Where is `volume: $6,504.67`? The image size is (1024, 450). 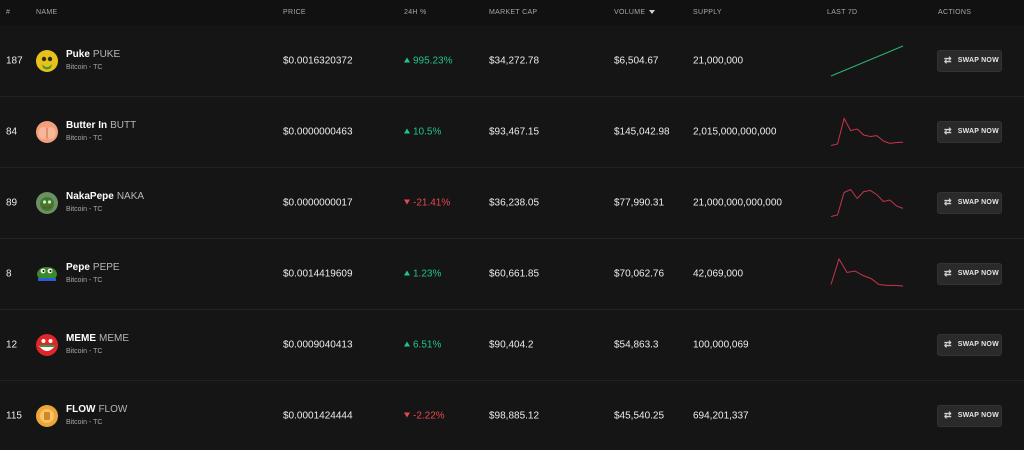
volume: $6,504.67 is located at coordinates (636, 60).